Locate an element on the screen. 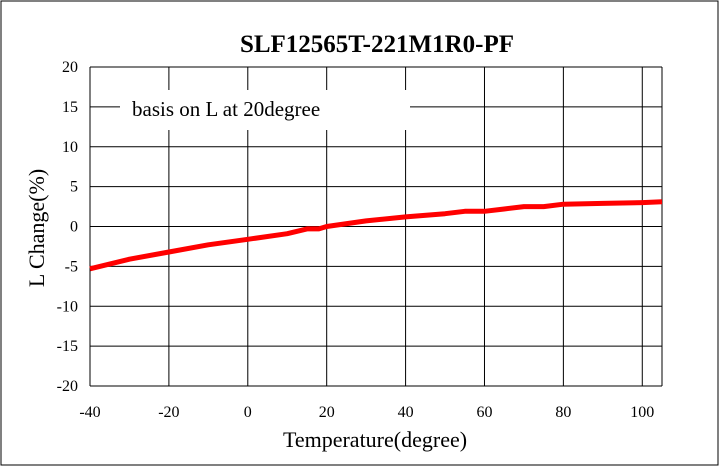 The width and height of the screenshot is (719, 466). x-axis-label: Temperature(degree) is located at coordinates (375, 439).